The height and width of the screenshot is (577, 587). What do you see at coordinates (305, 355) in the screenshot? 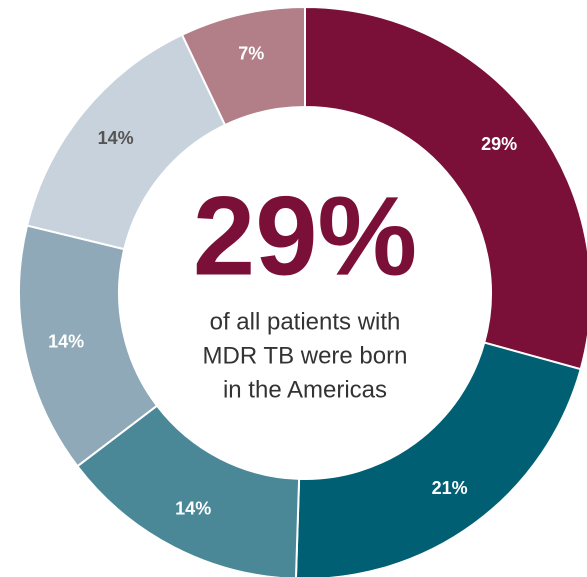
I see `center-text: MDR TB were born` at bounding box center [305, 355].